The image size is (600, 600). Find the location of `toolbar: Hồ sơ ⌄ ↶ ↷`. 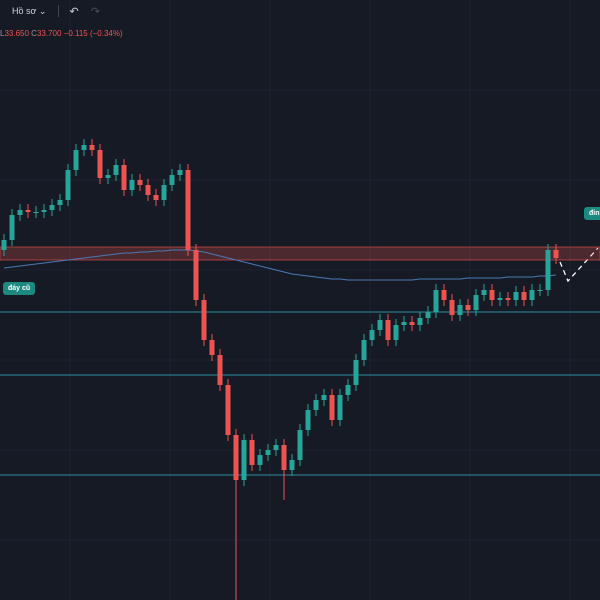

toolbar: Hồ sơ ⌄ ↶ ↷ is located at coordinates (300, 11).